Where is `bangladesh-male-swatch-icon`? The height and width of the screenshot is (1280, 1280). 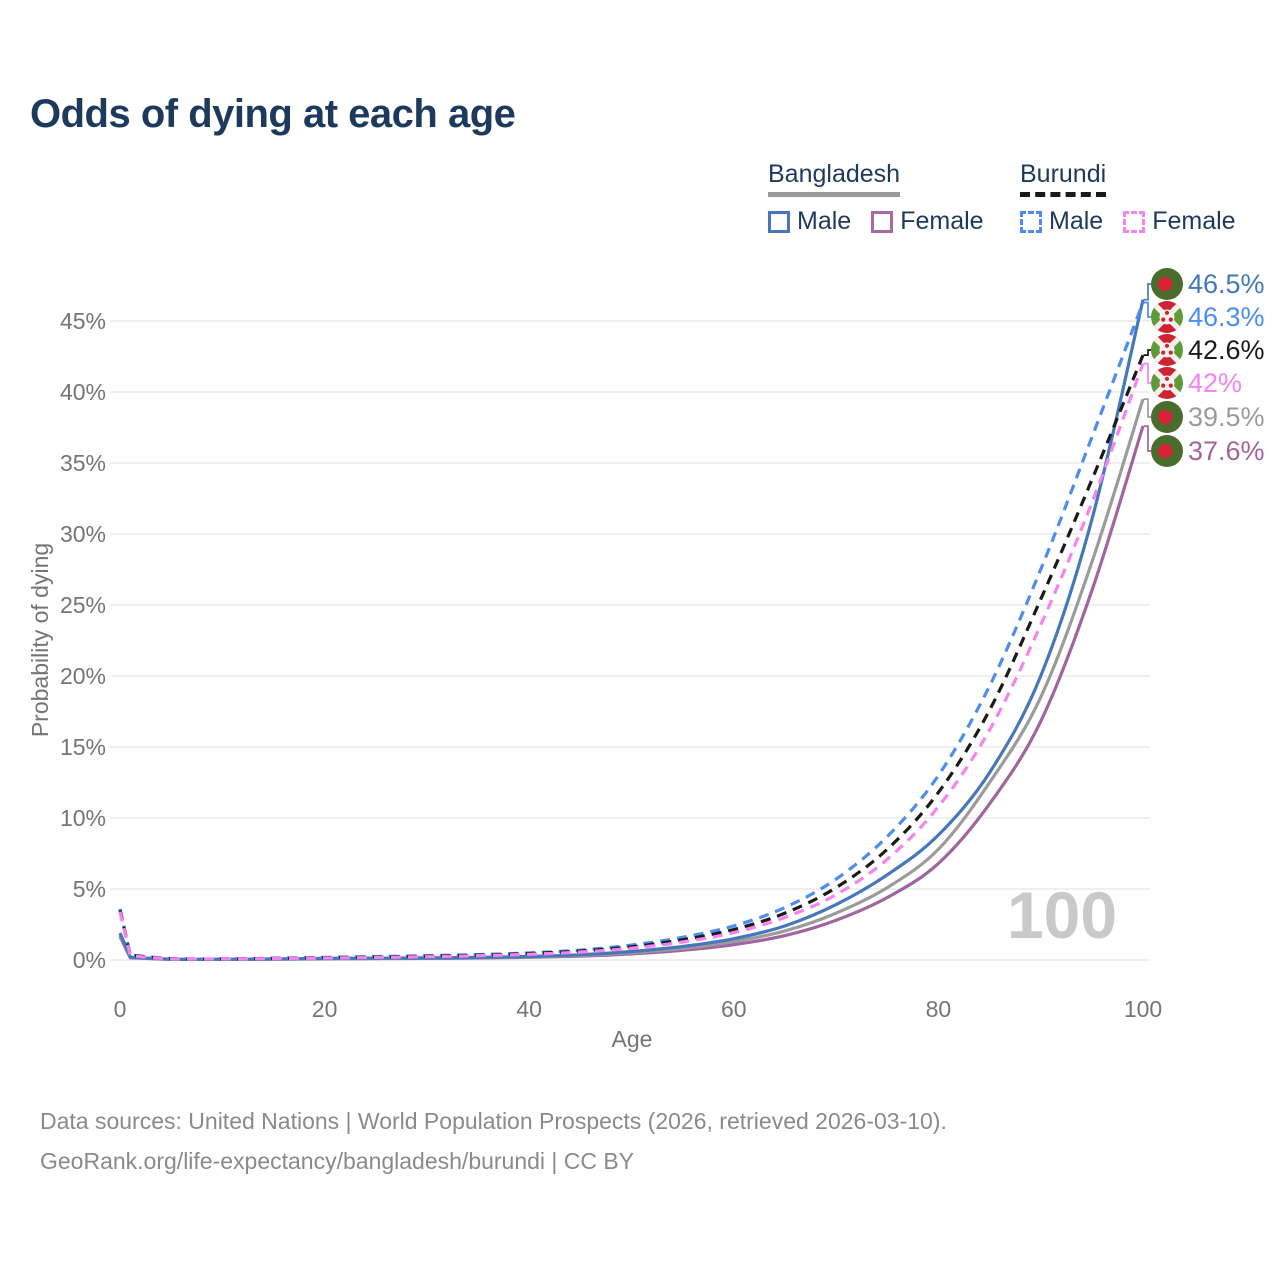
bangladesh-male-swatch-icon is located at coordinates (779, 221).